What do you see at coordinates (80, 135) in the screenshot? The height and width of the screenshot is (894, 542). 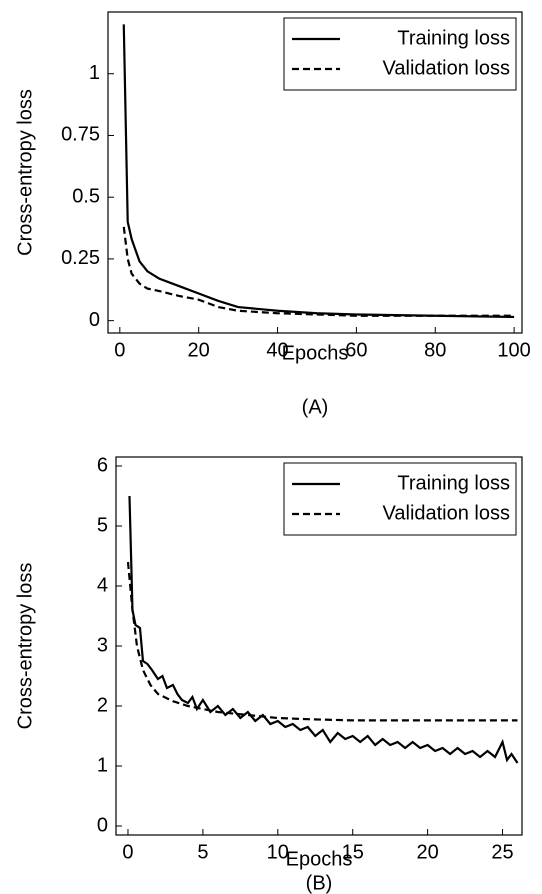 I see `y-tick-label: 0.75` at bounding box center [80, 135].